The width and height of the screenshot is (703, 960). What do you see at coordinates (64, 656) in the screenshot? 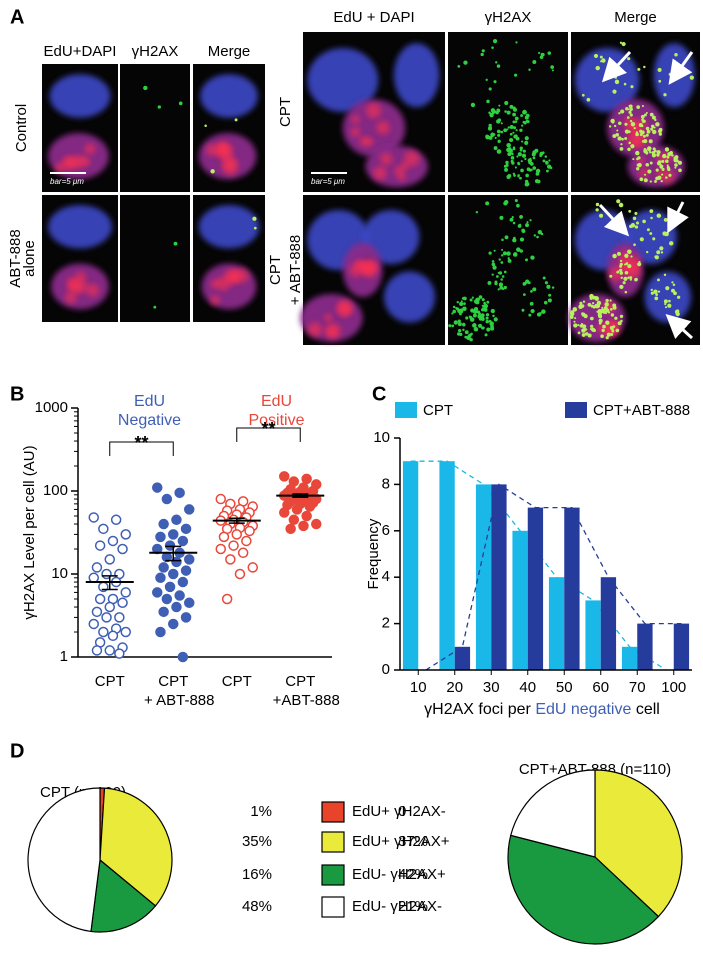
I see `y-tick-label: 1` at bounding box center [64, 656].